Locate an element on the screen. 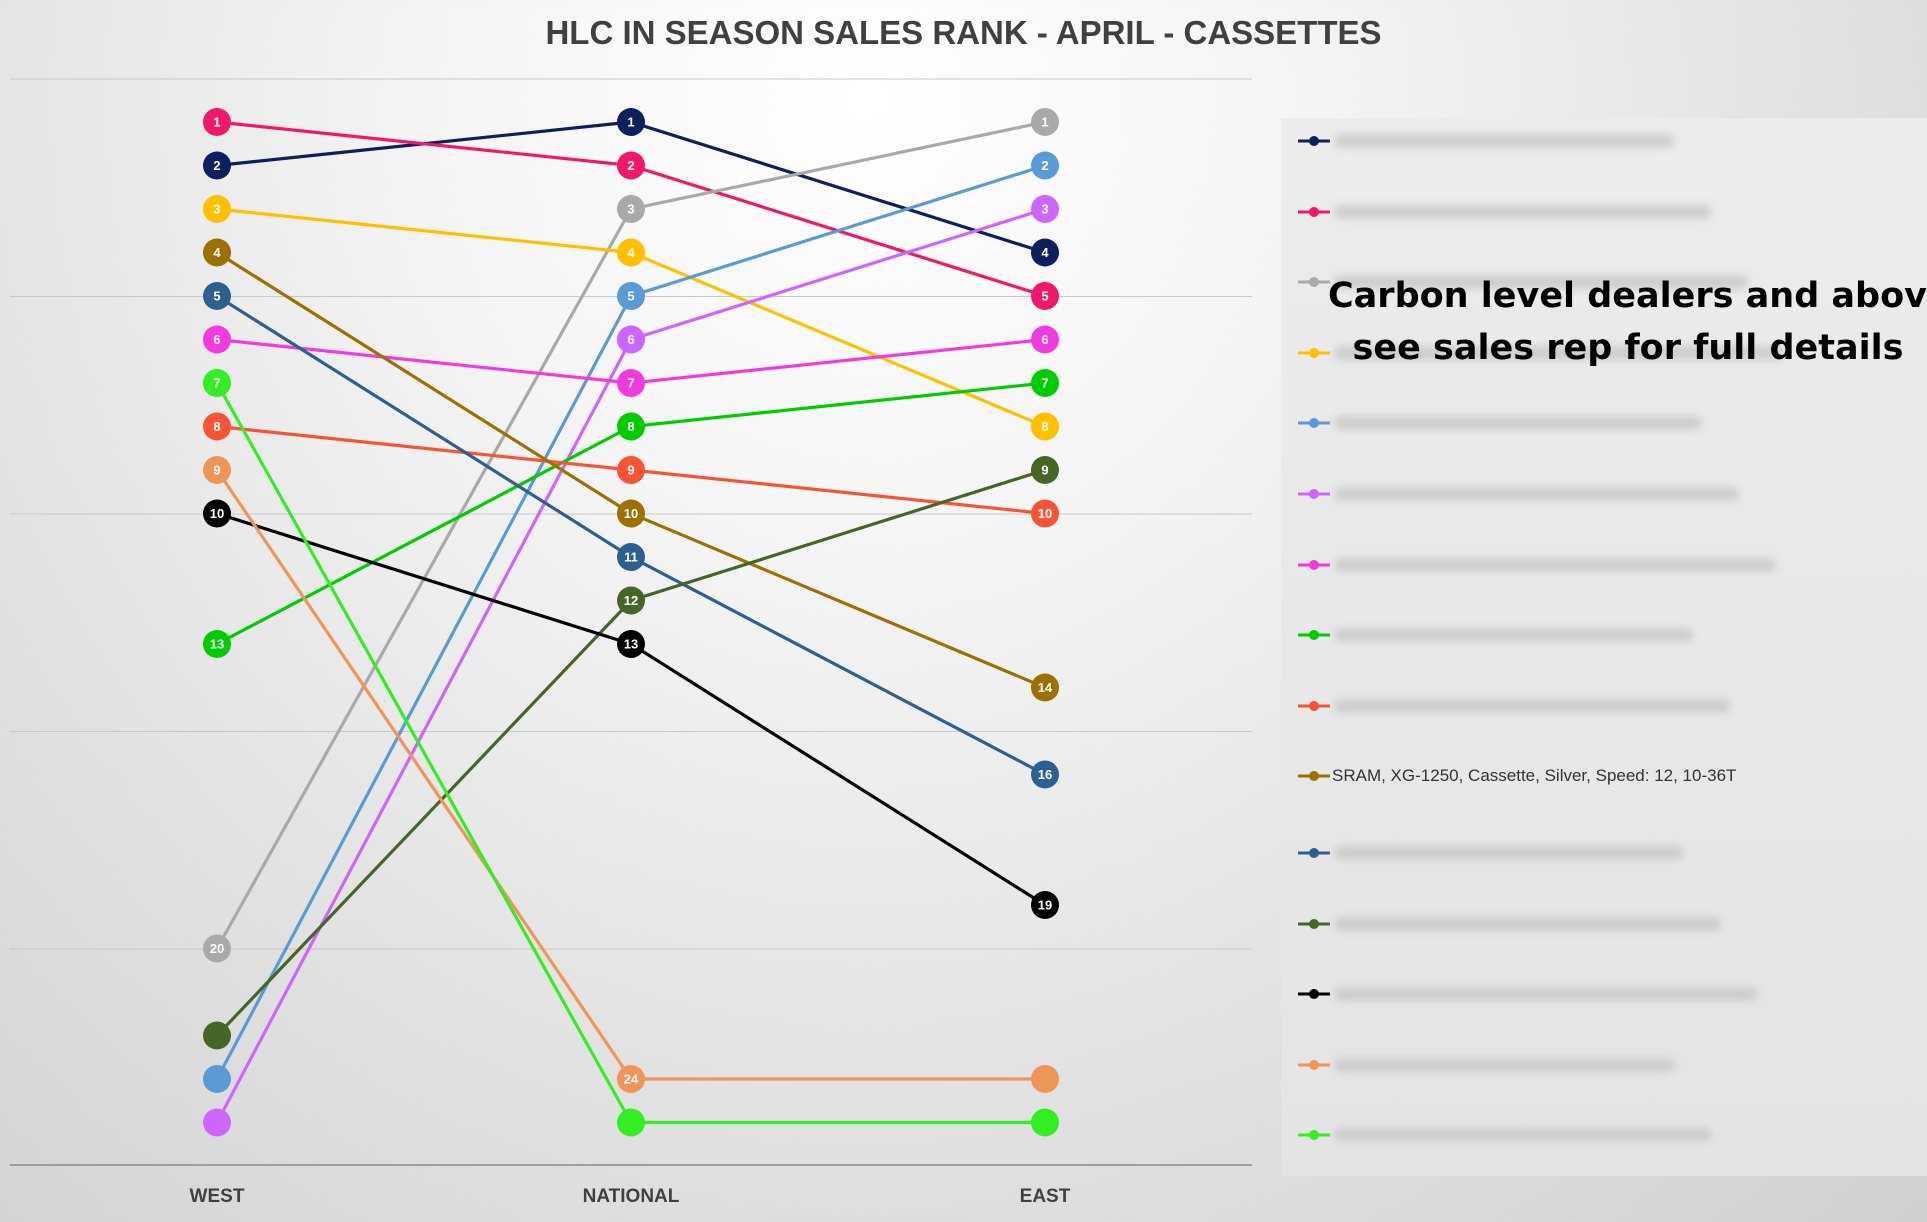 The image size is (1927, 1222). x-tick-label: NATIONAL is located at coordinates (631, 1196).